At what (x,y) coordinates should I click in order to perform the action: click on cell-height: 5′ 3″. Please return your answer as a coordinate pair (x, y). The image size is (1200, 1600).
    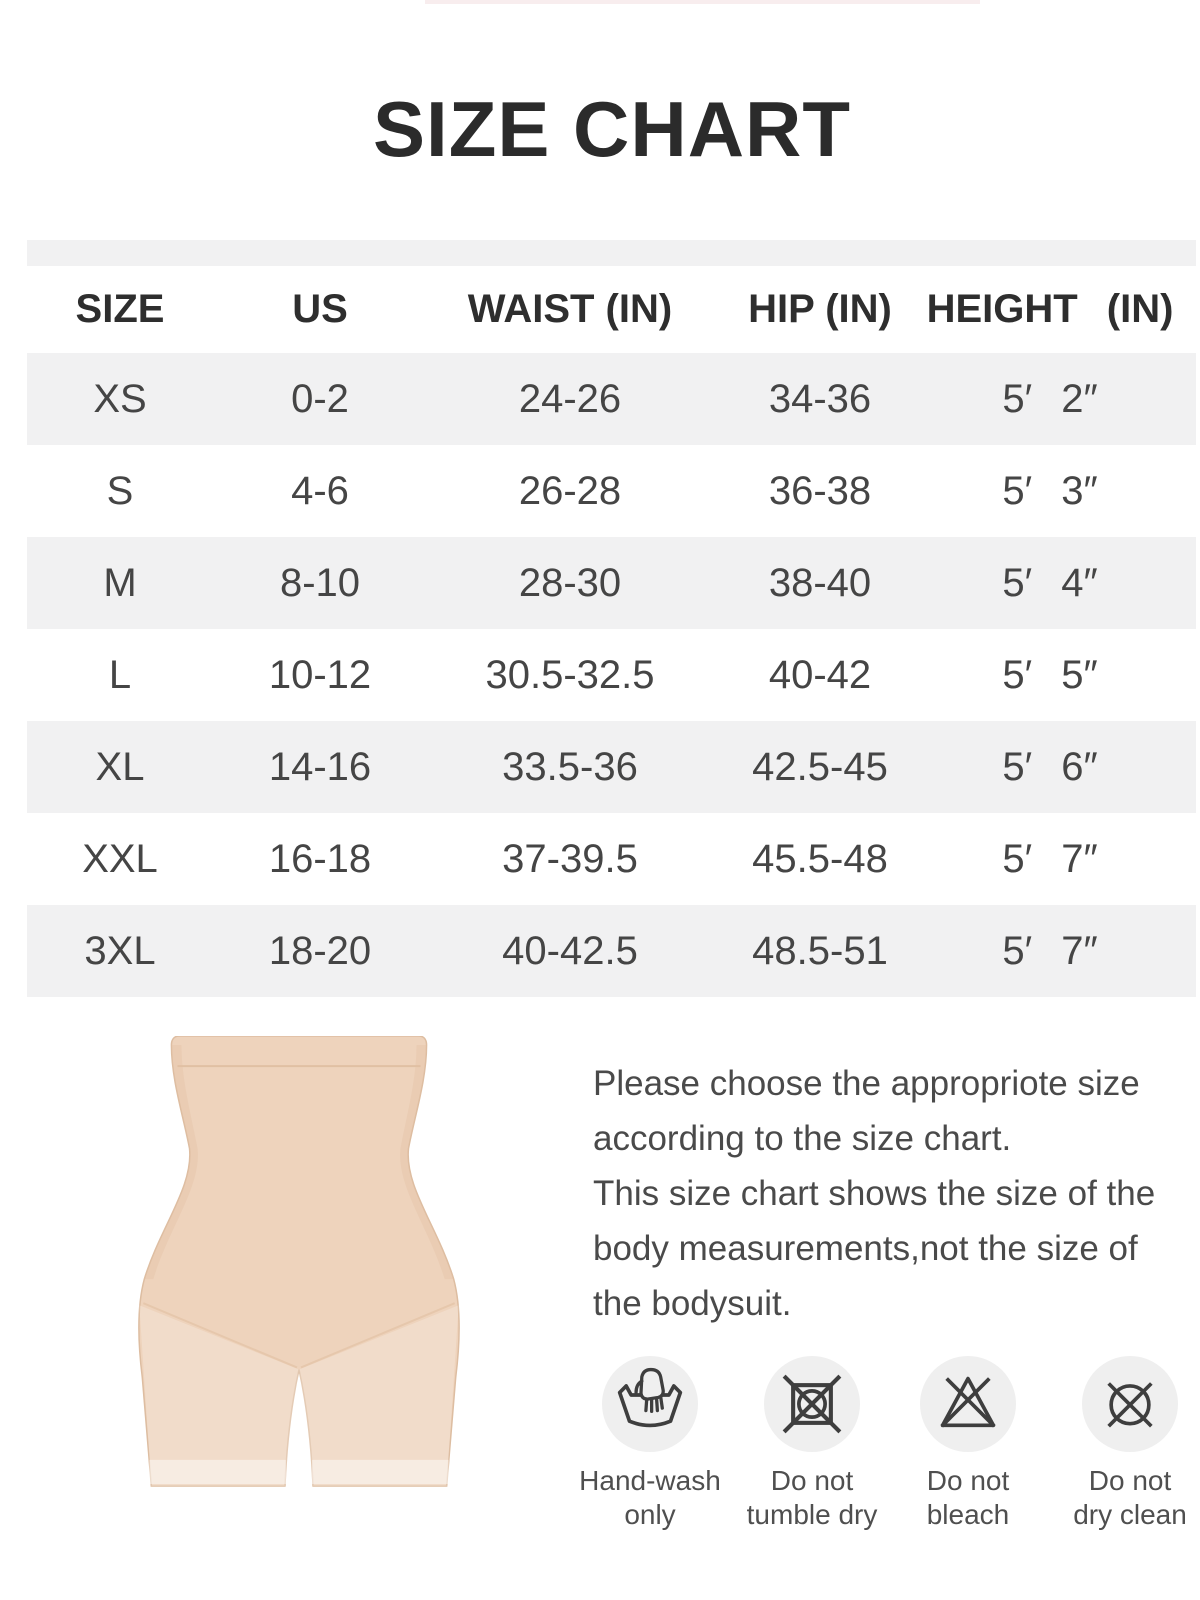
    Looking at the image, I should click on (1050, 490).